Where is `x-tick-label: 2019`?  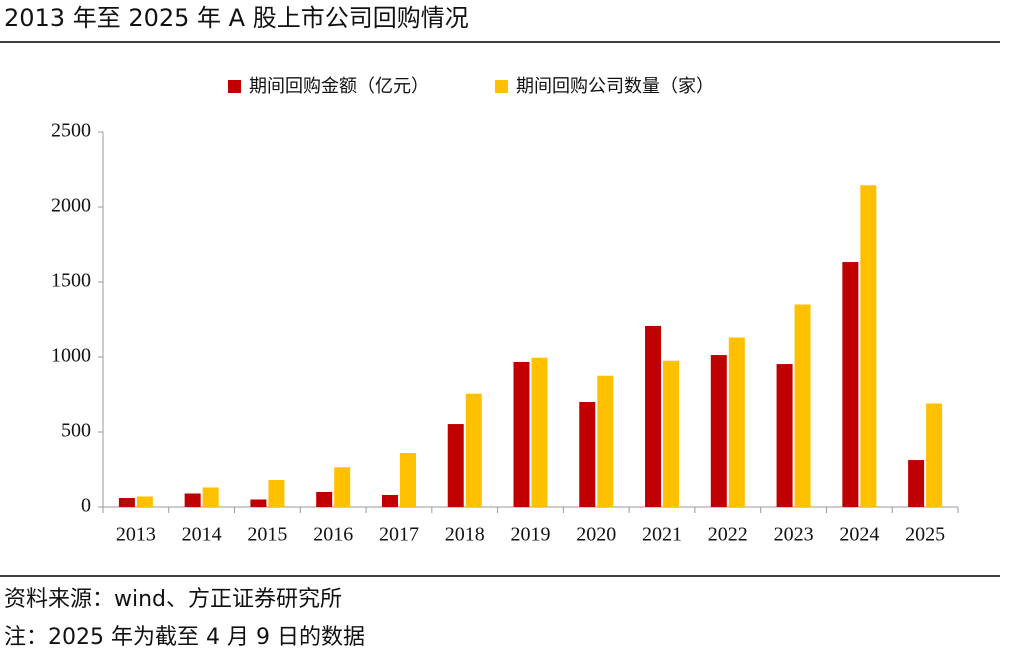
x-tick-label: 2019 is located at coordinates (531, 535).